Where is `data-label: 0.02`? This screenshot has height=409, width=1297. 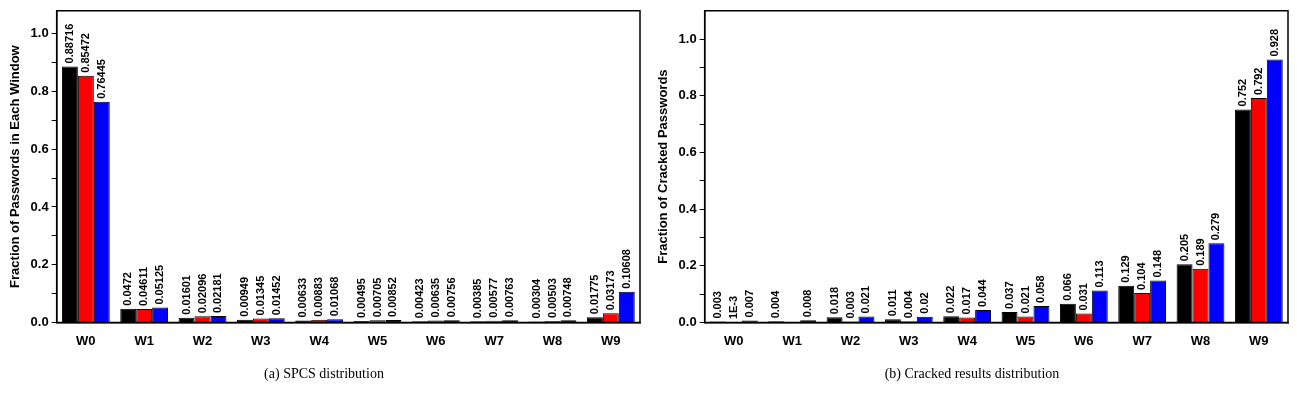 data-label: 0.02 is located at coordinates (923, 303).